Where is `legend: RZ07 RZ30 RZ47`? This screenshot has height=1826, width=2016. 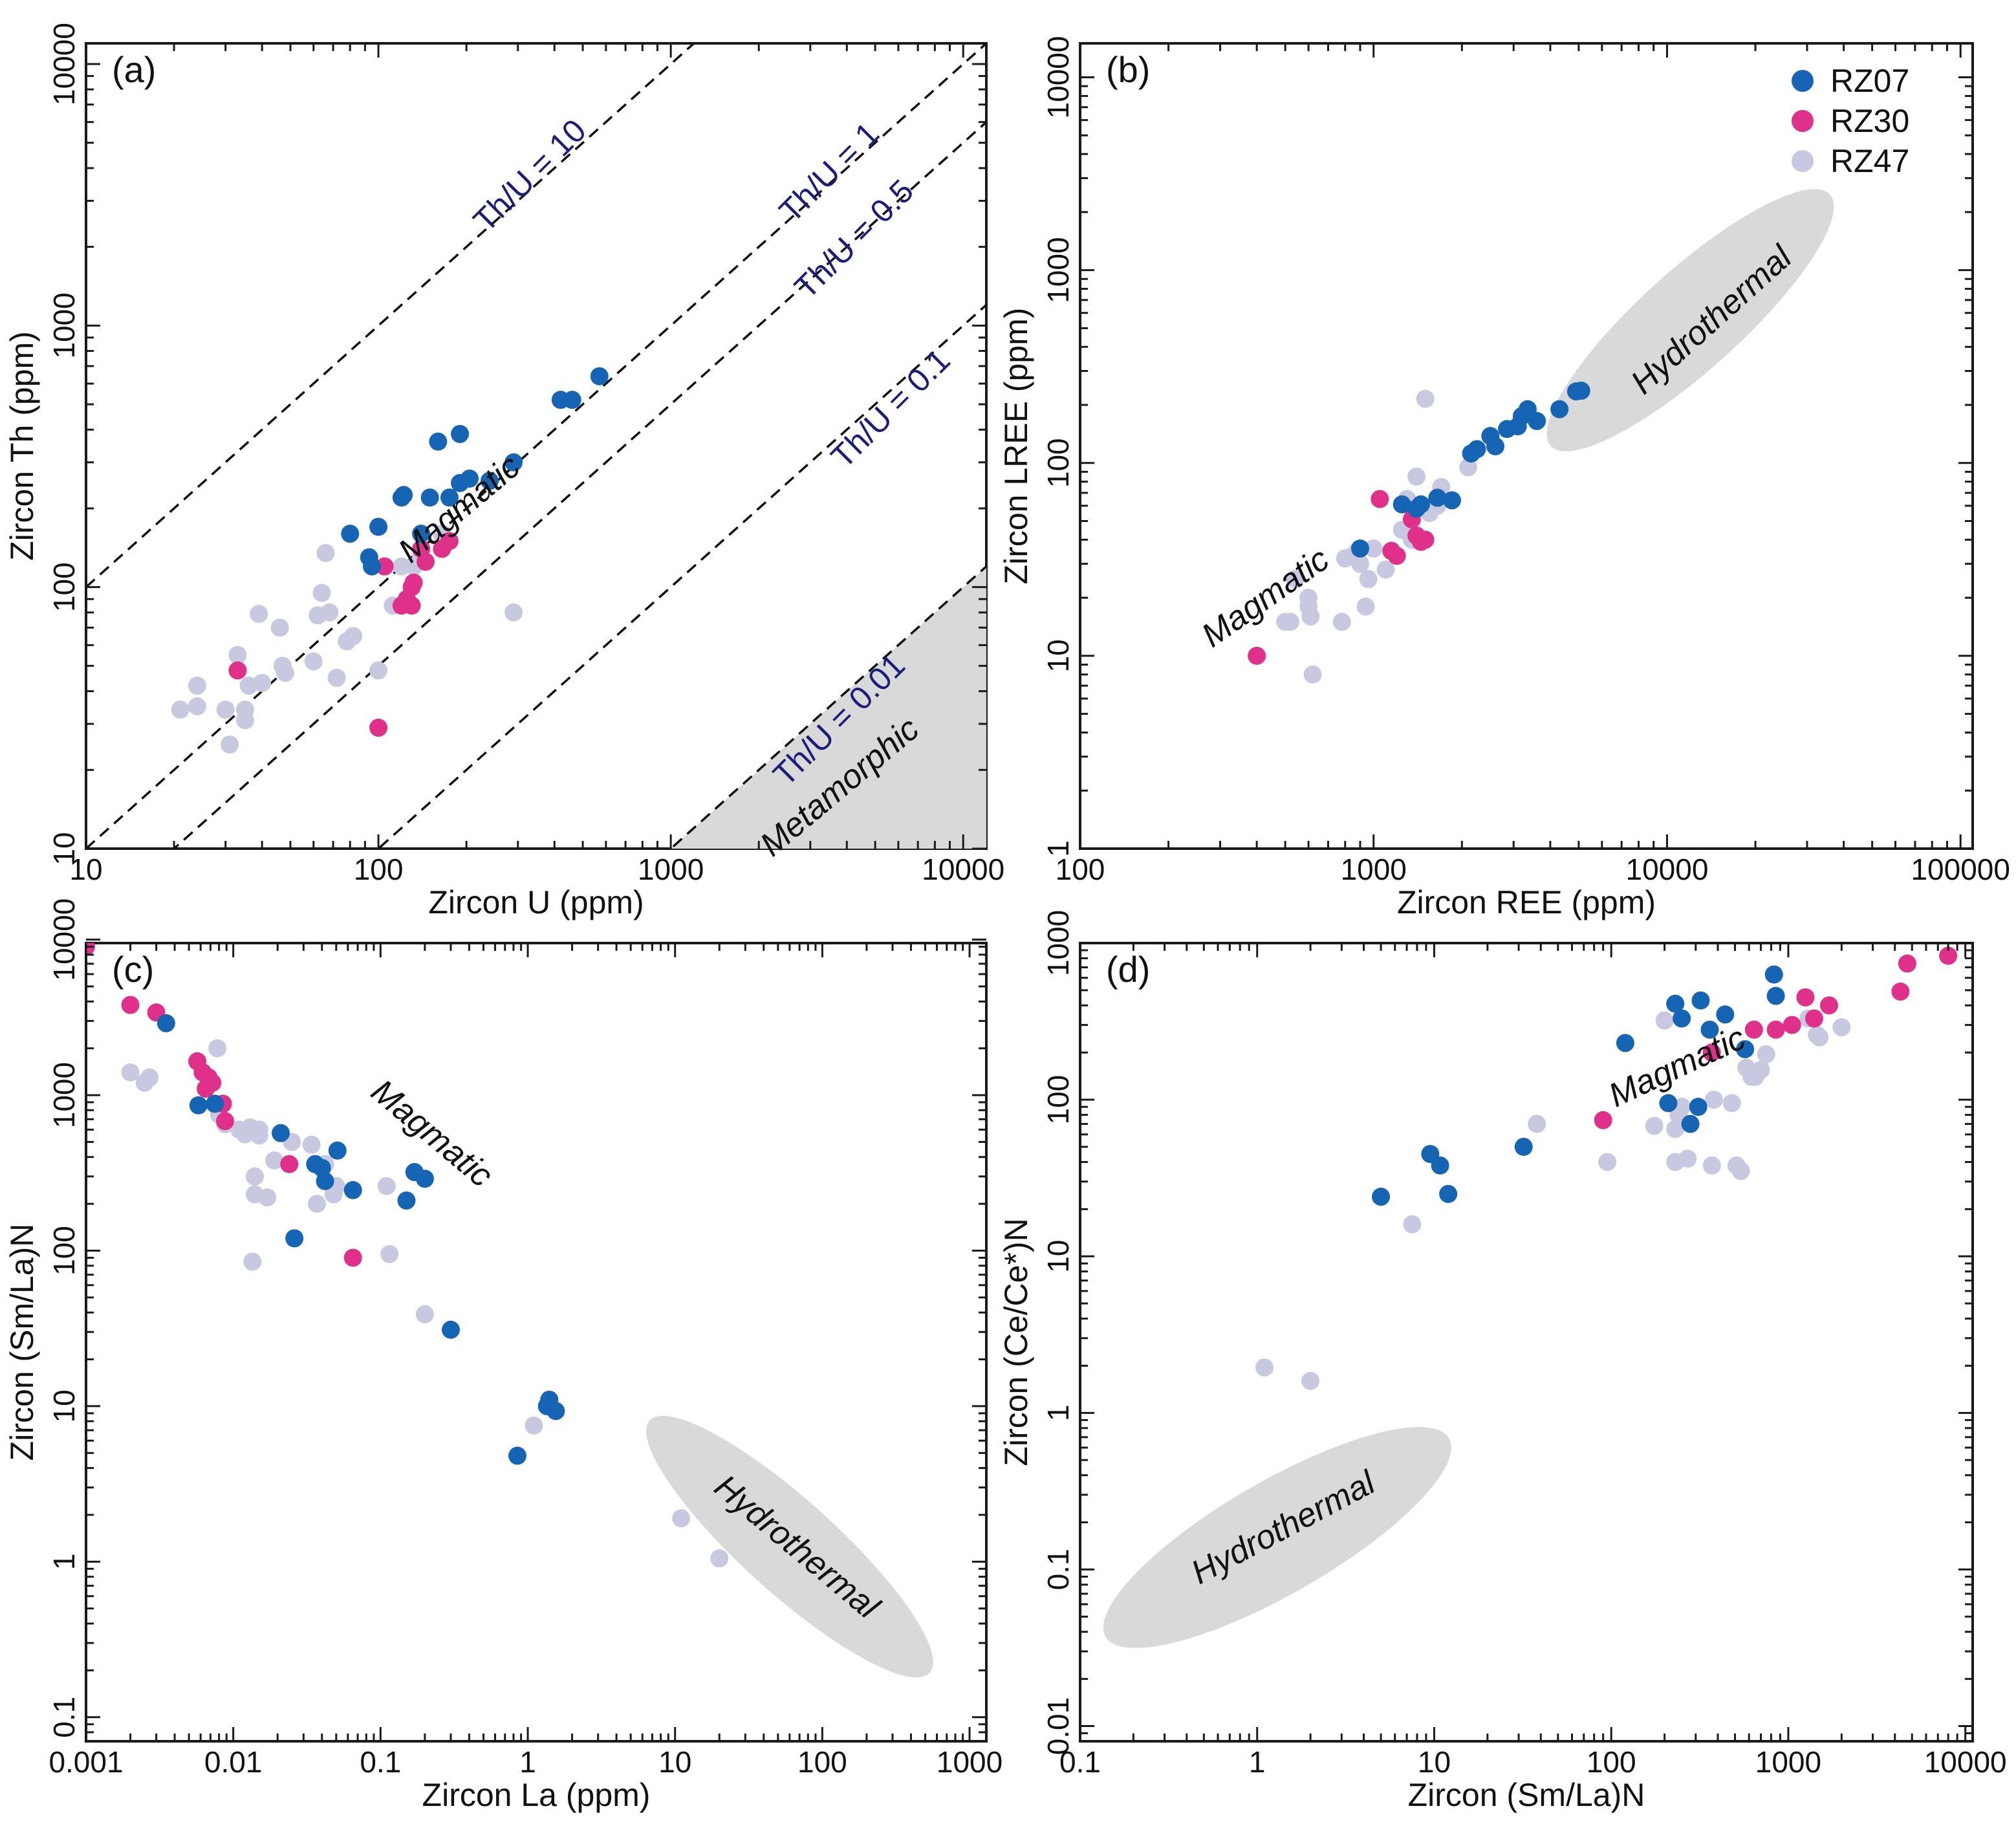
legend: RZ07 RZ30 RZ47 is located at coordinates (1850, 121).